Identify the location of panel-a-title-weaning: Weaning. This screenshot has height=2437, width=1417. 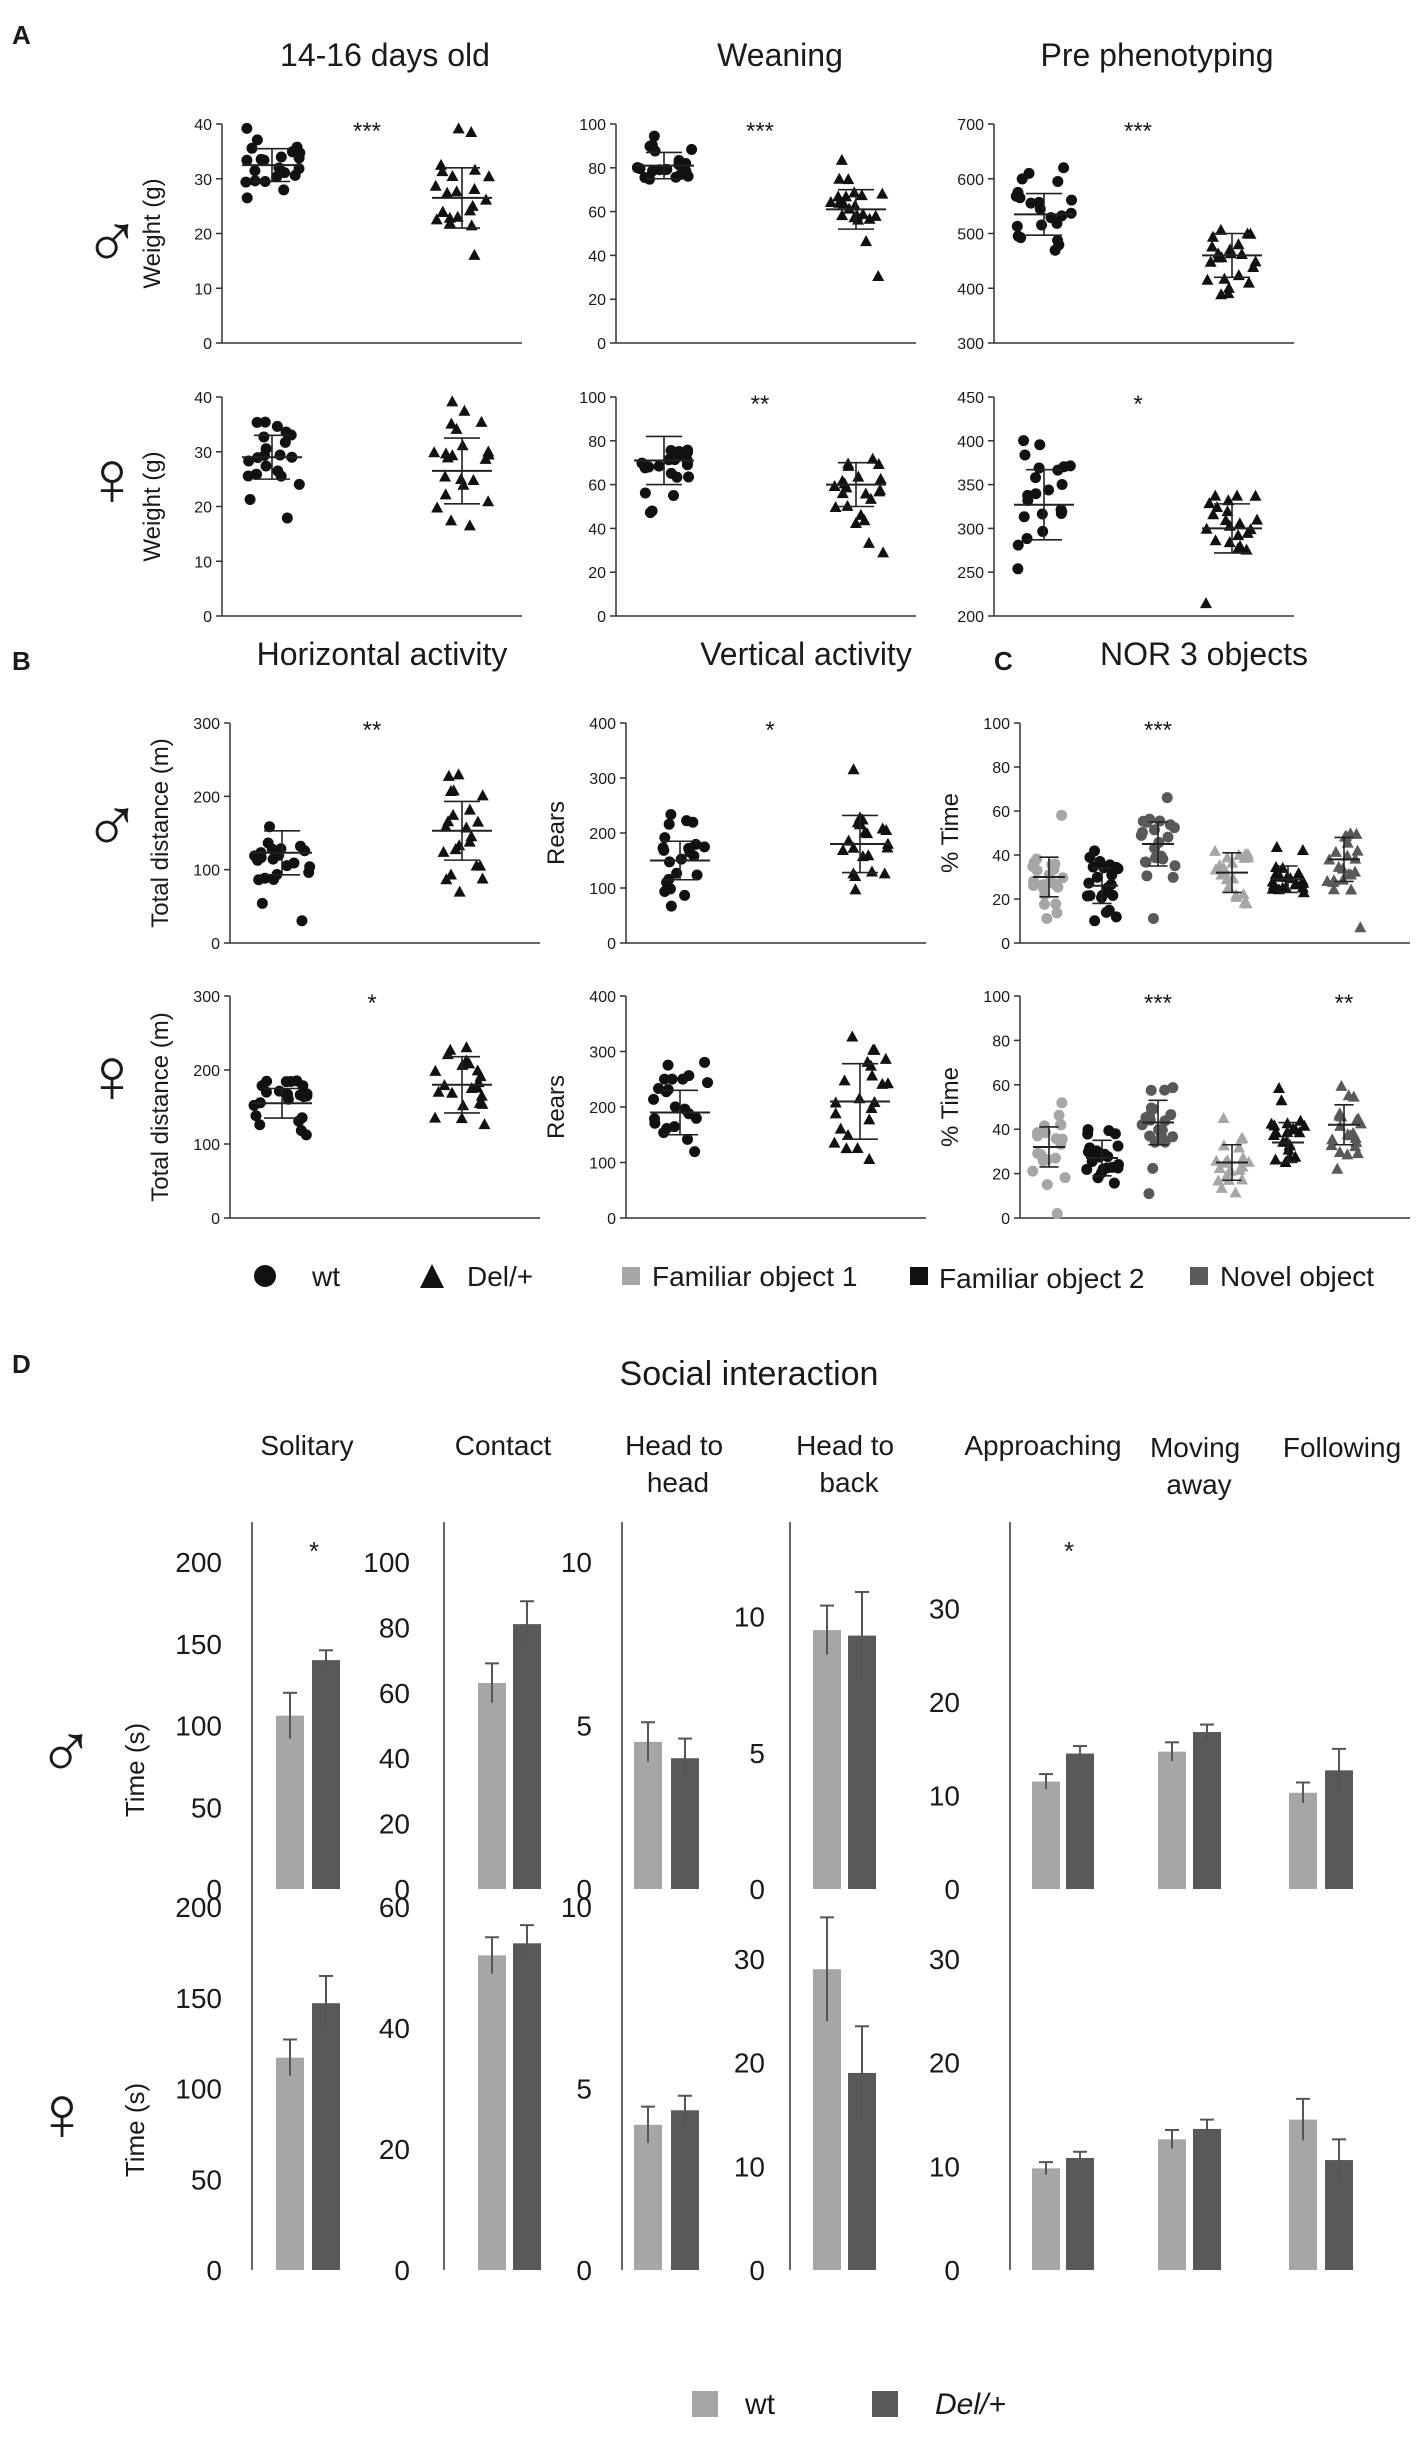
(780, 55).